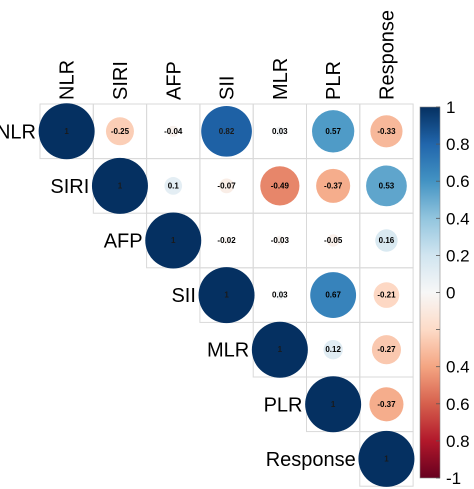 Image resolution: width=474 pixels, height=489 pixels. Describe the element at coordinates (458, 255) in the screenshot. I see `colorbar-tick-label: 0.2` at that location.